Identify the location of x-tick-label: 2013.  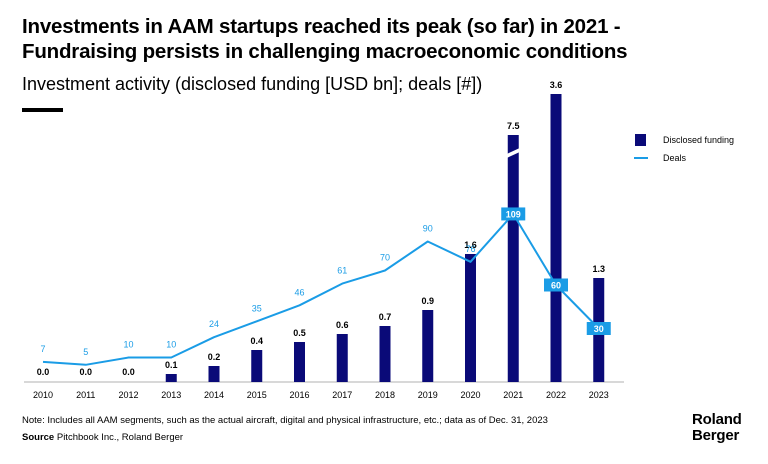
(171, 395).